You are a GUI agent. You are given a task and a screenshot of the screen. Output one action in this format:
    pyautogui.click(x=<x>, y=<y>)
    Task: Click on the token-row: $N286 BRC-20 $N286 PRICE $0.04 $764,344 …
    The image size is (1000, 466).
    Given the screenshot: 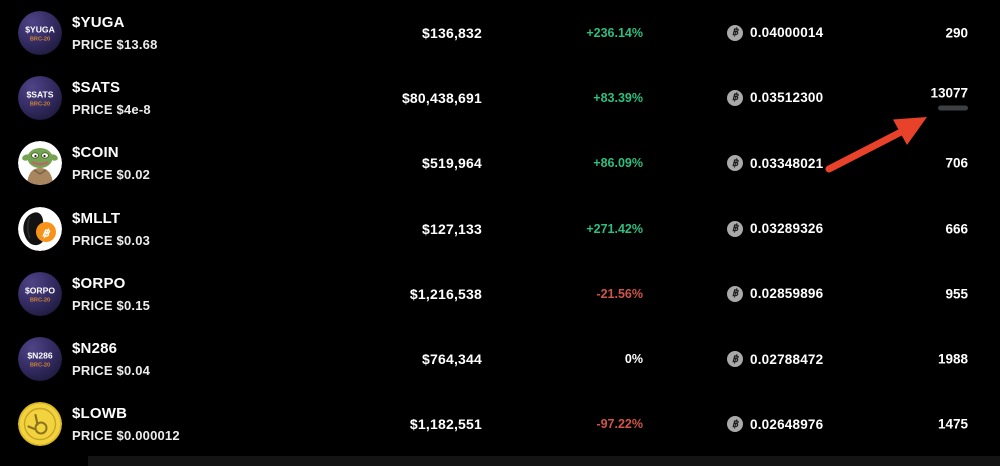 What is the action you would take?
    pyautogui.click(x=500, y=359)
    